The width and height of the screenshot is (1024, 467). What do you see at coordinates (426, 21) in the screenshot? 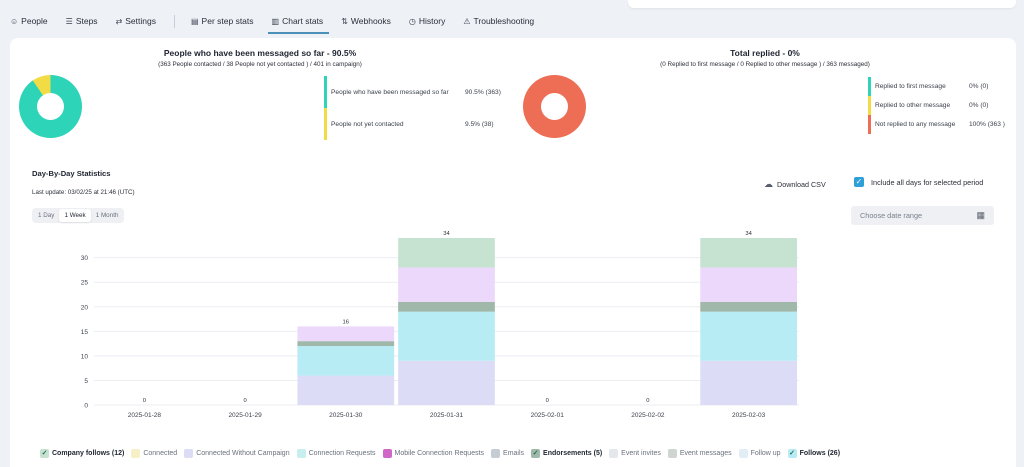
I see `tab-history: ◷ History` at bounding box center [426, 21].